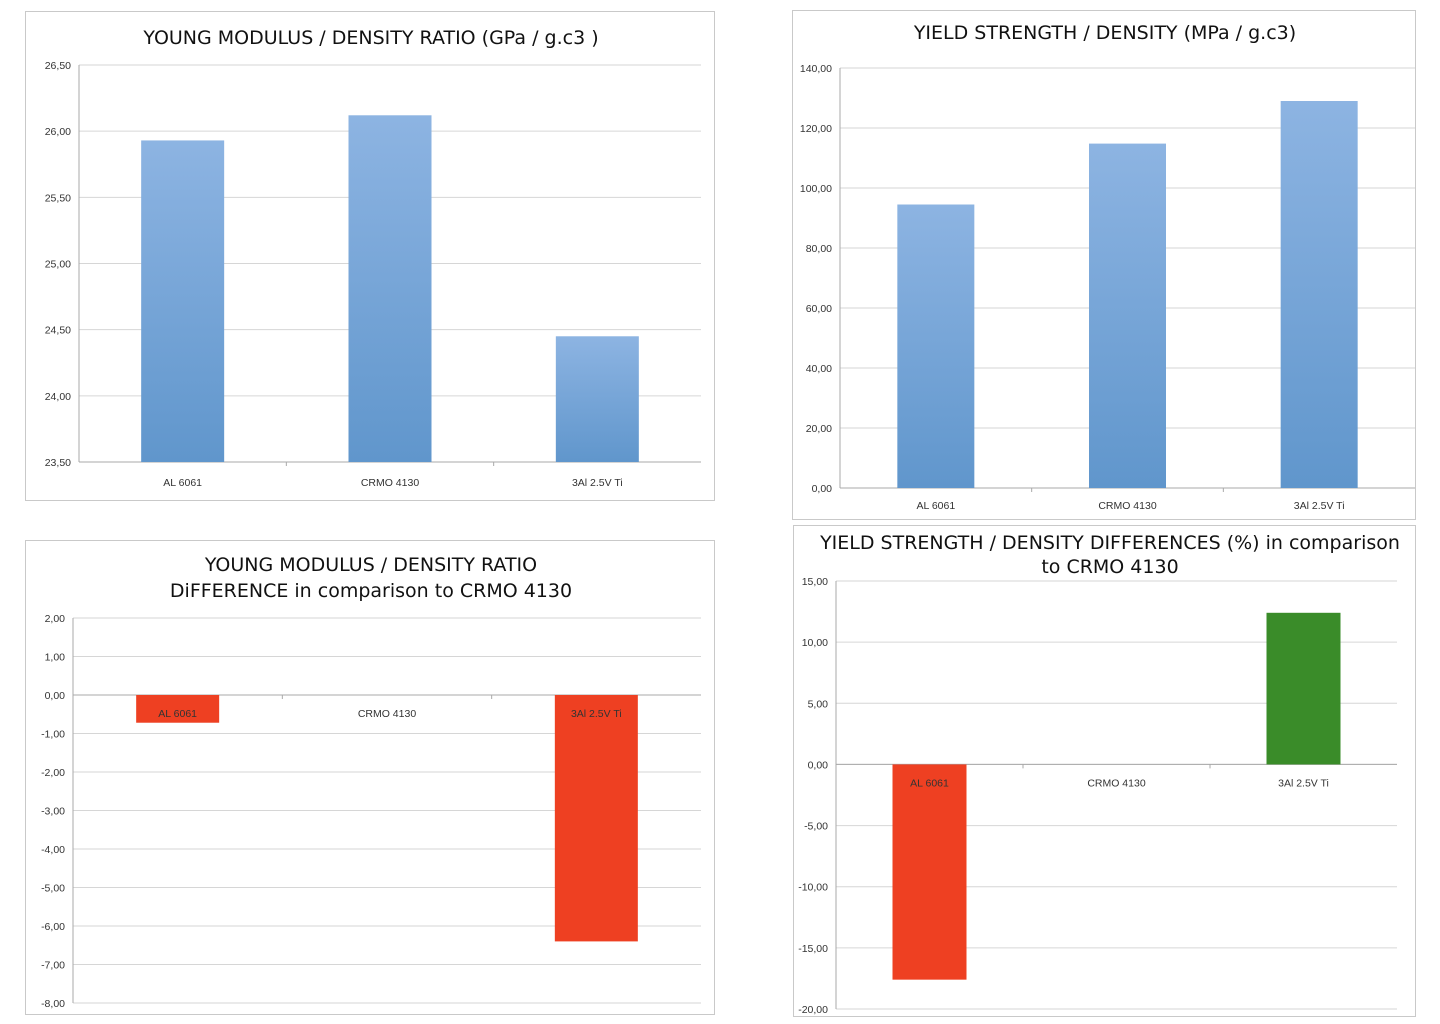  Describe the element at coordinates (53, 812) in the screenshot. I see `y-tick-label: -3,00` at that location.